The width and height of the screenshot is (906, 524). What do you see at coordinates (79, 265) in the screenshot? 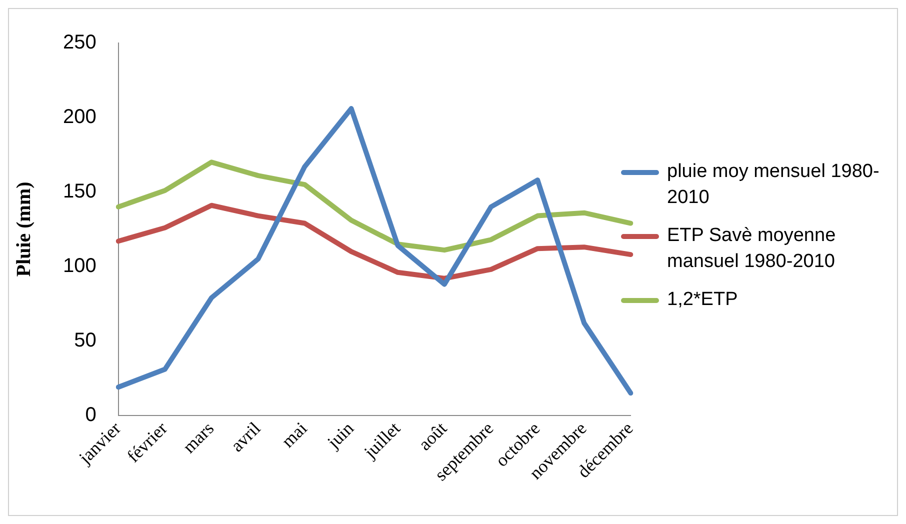
I see `y-tick-label: 100` at bounding box center [79, 265].